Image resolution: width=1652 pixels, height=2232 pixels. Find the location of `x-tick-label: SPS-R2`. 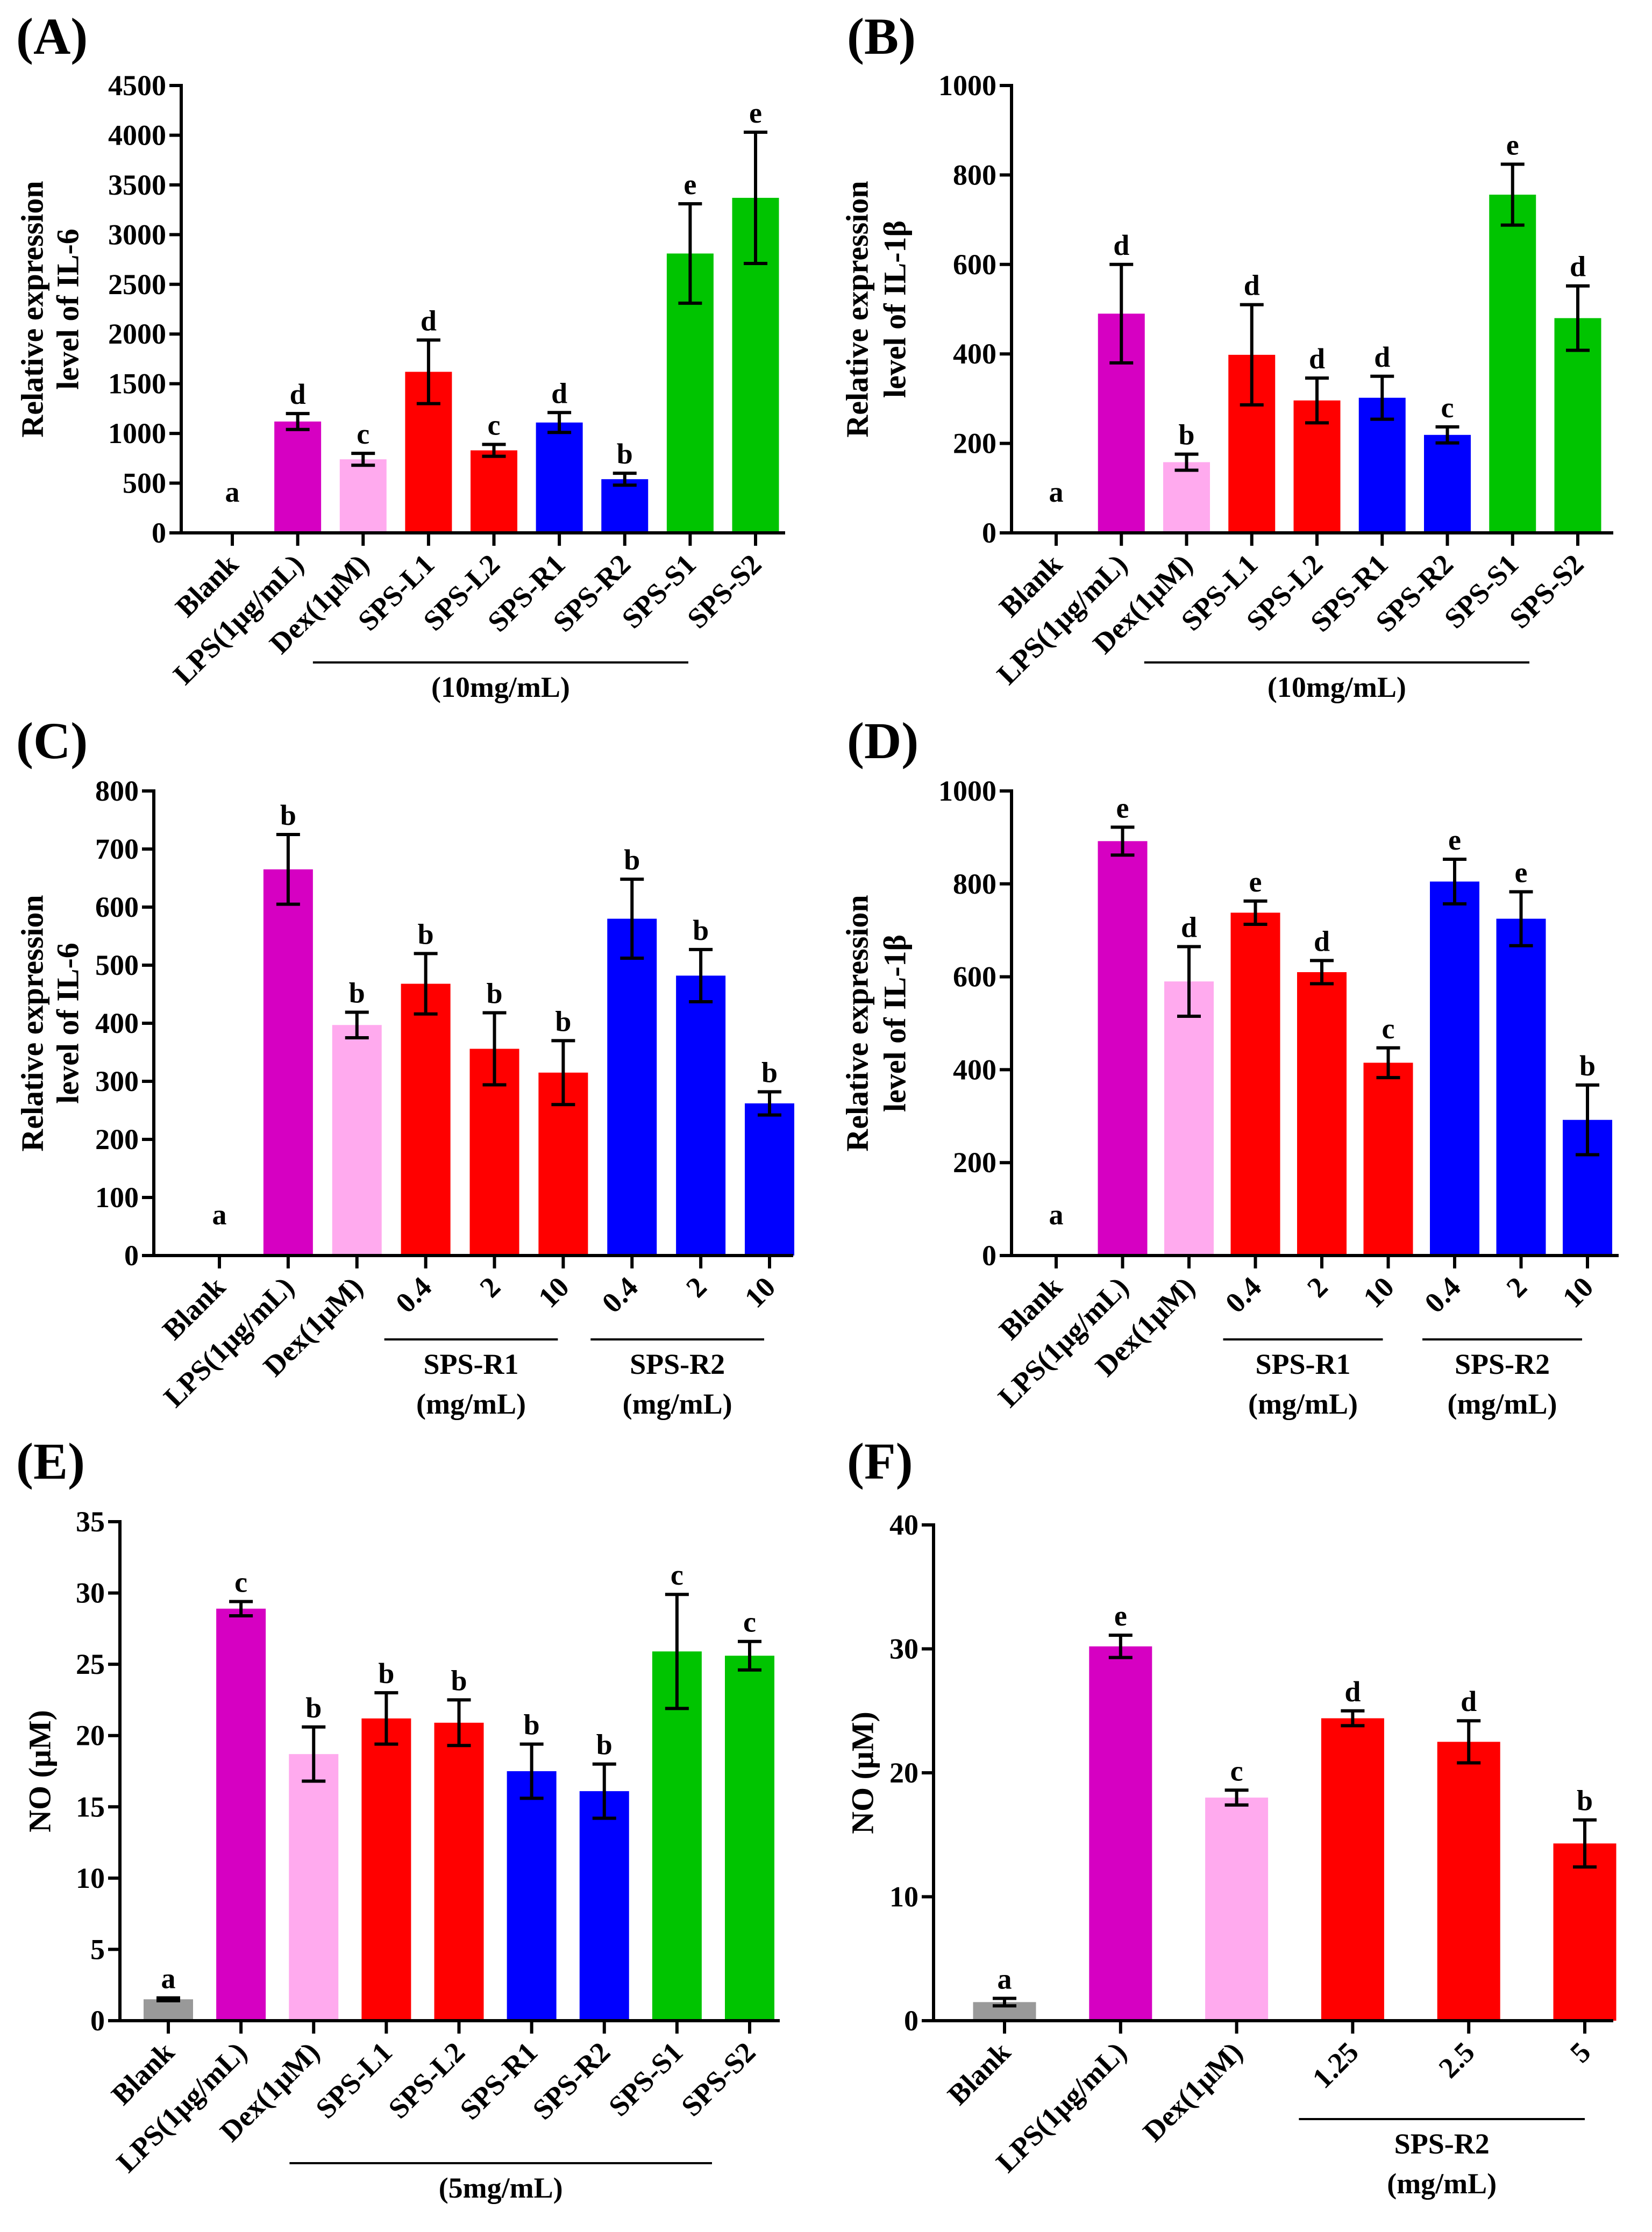

x-tick-label: SPS-R2 is located at coordinates (571, 2081).